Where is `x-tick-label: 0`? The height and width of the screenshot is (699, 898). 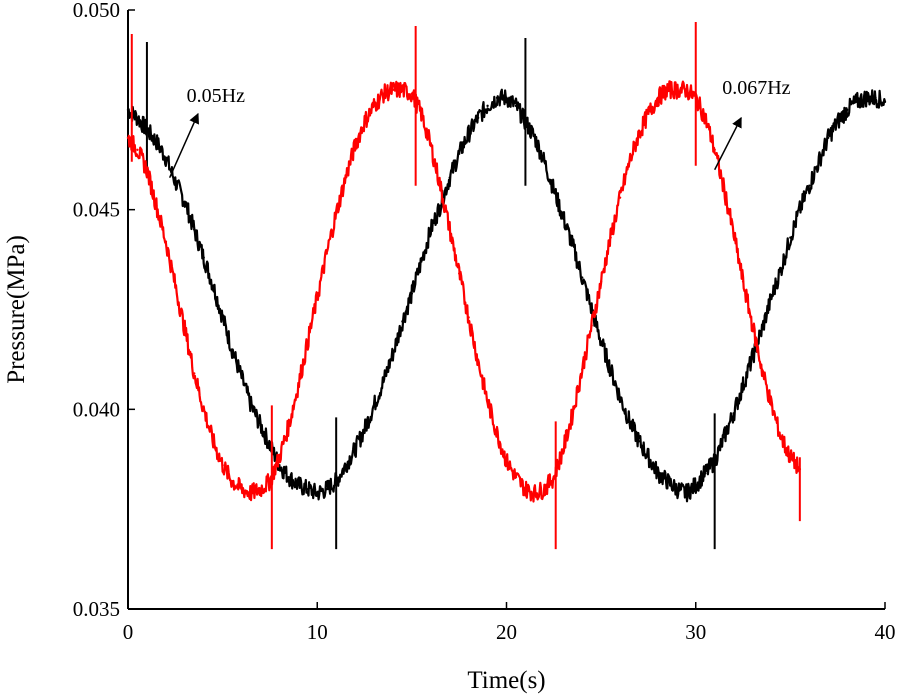
x-tick-label: 0 is located at coordinates (128, 632).